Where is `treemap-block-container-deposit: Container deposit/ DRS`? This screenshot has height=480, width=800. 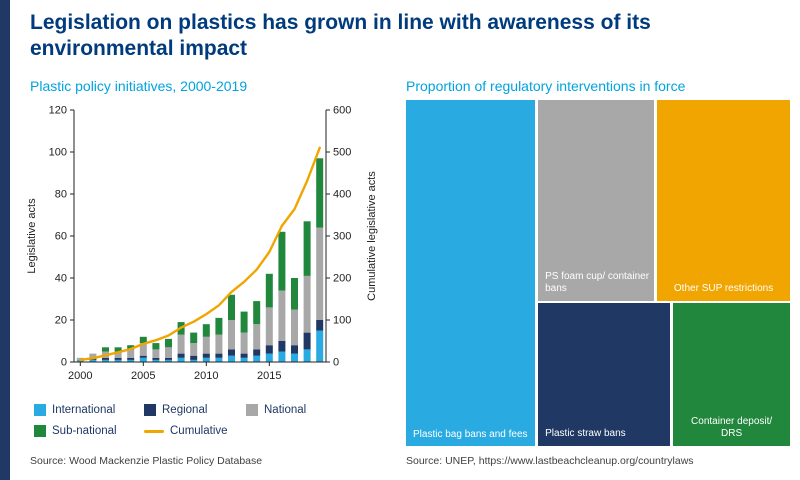
treemap-block-container-deposit: Container deposit/ DRS is located at coordinates (731, 374).